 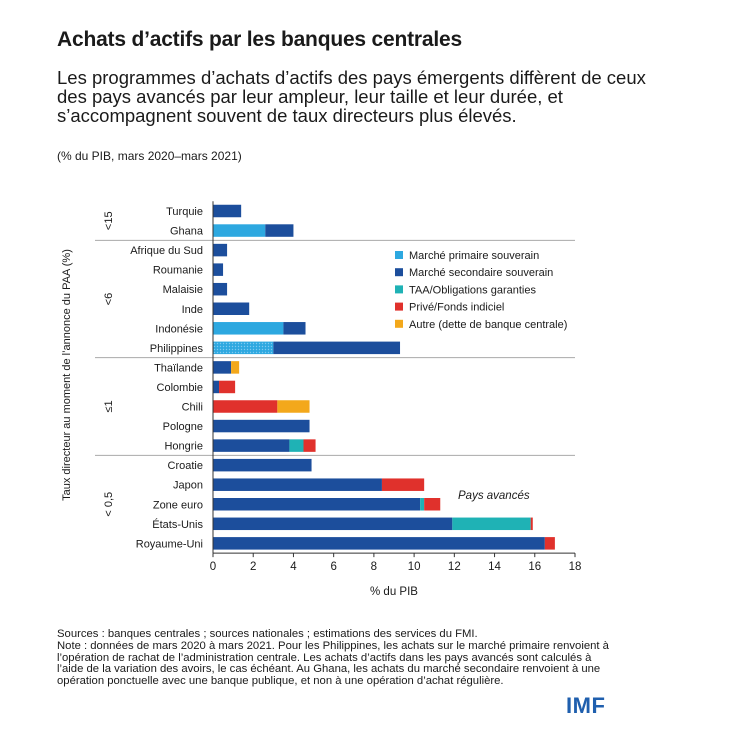 What do you see at coordinates (309, 445) in the screenshot?
I see `bar-hongrie-prive-fonds-indiciel` at bounding box center [309, 445].